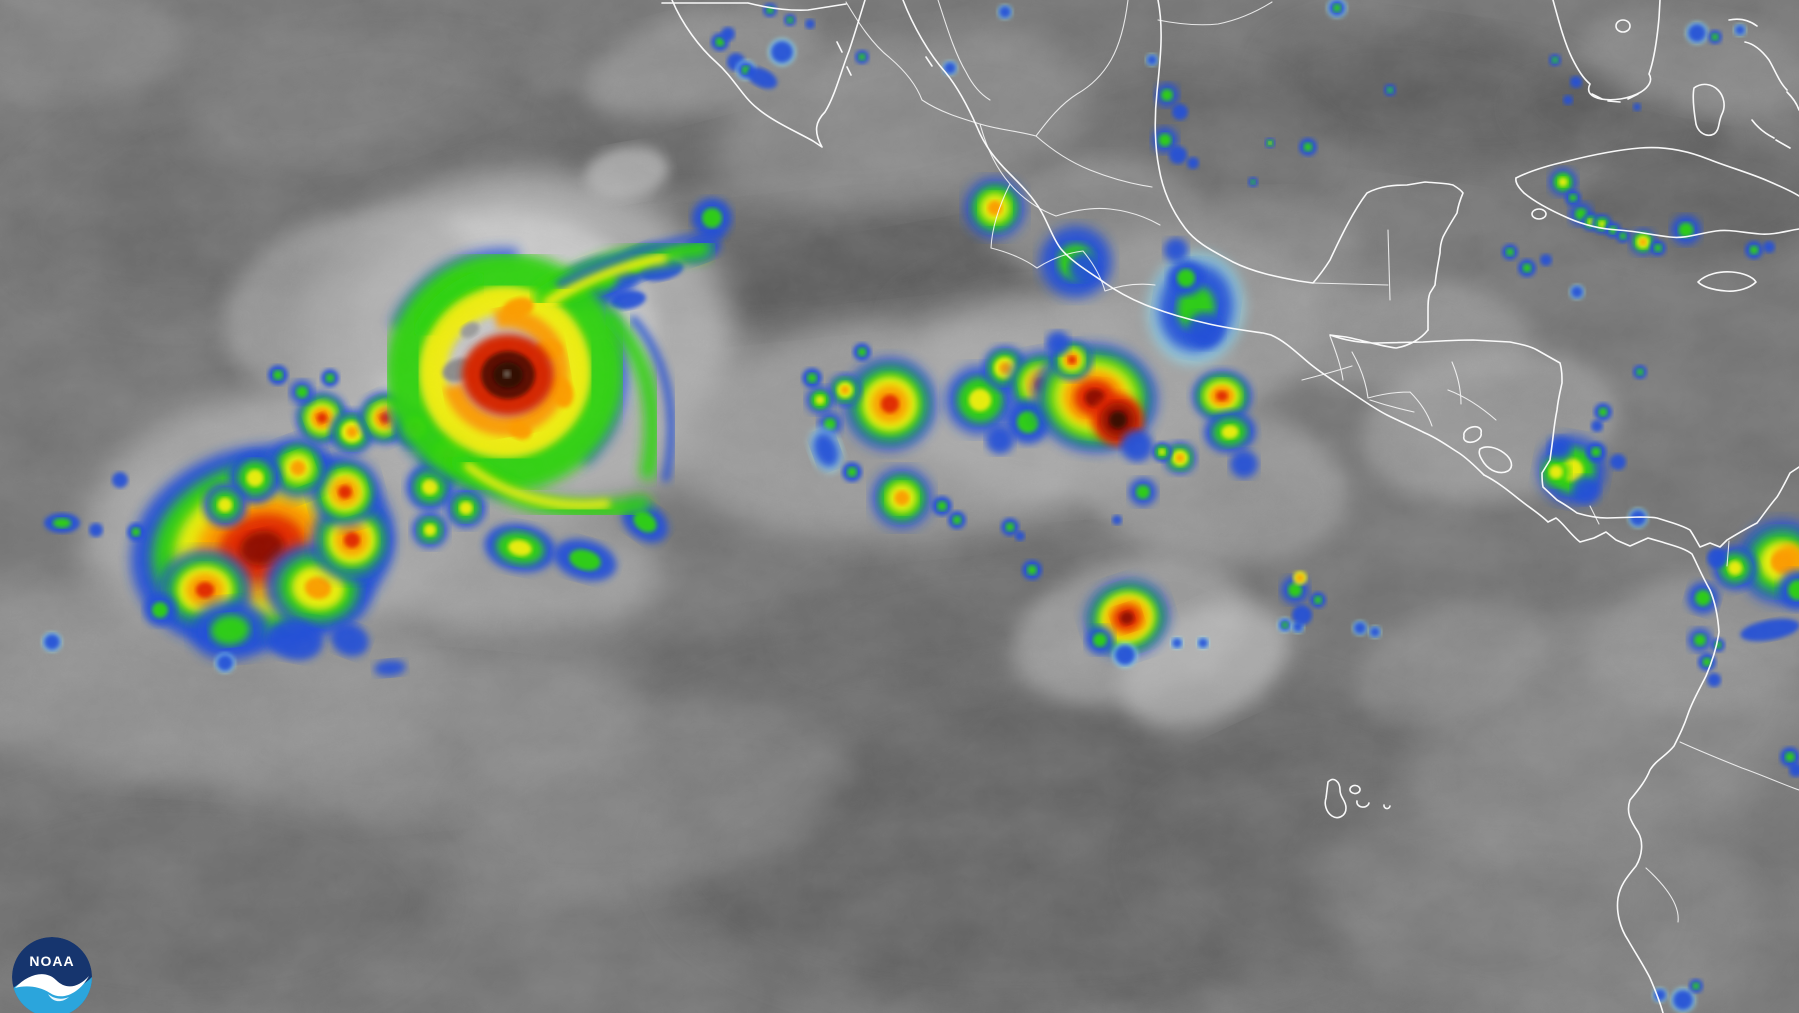 This screenshot has height=1013, width=1799. What do you see at coordinates (884, 58) in the screenshot?
I see `coast-gulf-california-islands` at bounding box center [884, 58].